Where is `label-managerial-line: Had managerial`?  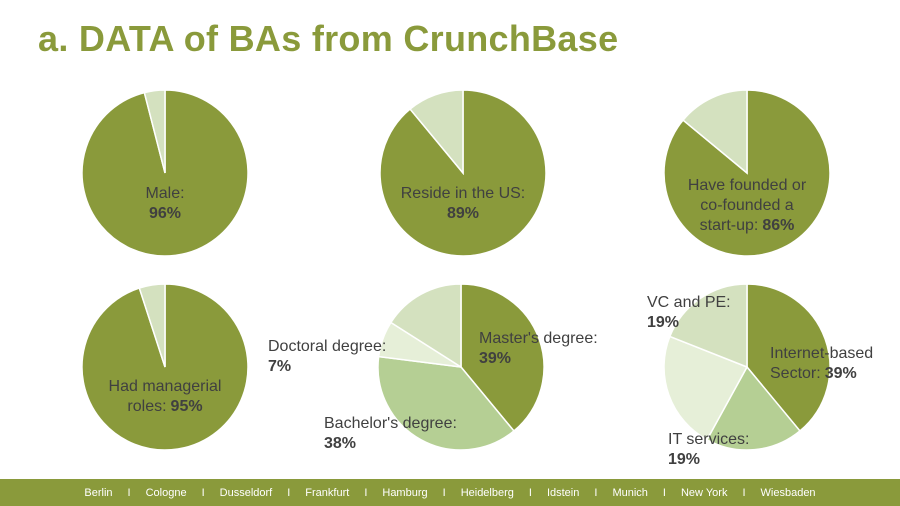 label-managerial-line: Had managerial is located at coordinates (165, 386).